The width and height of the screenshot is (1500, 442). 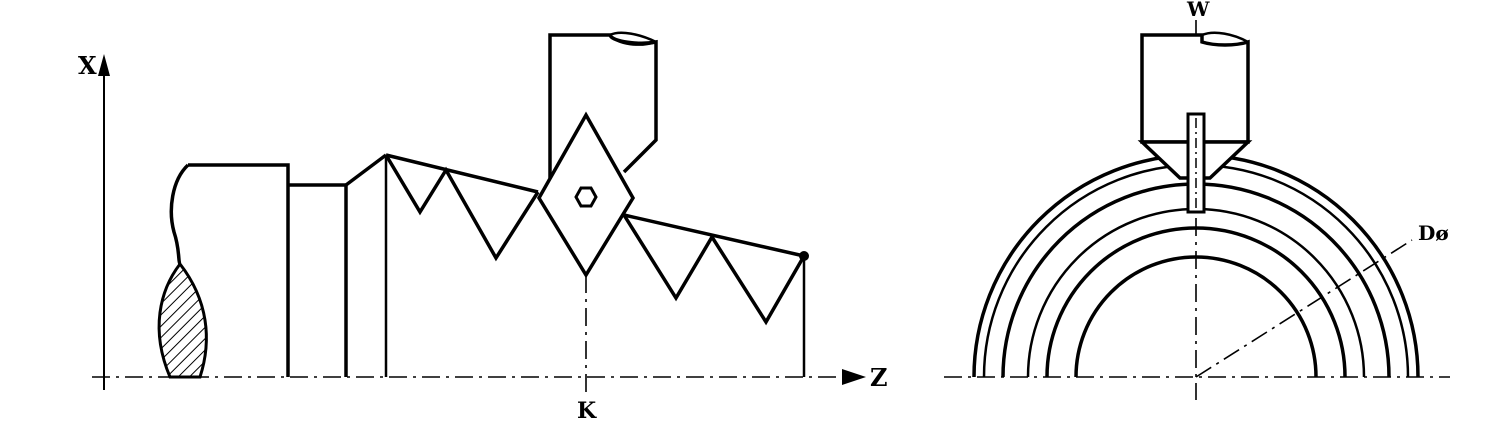 I want to click on tool-holder, so click(x=603, y=105).